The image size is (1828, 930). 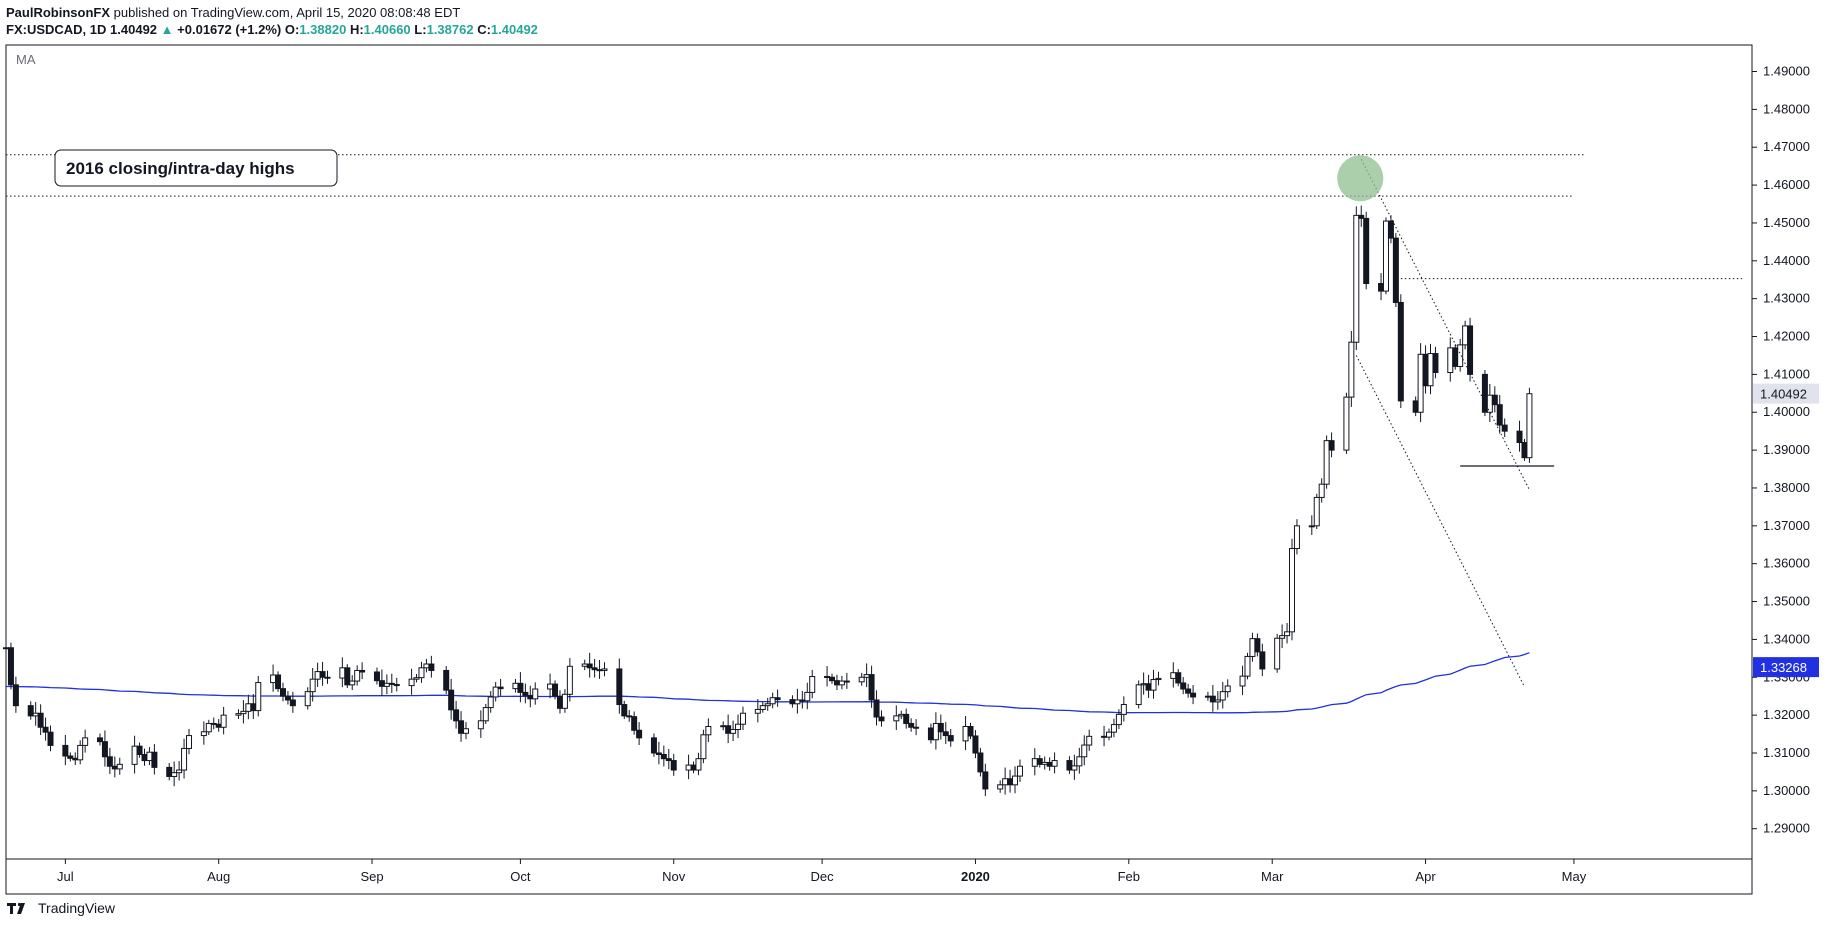 What do you see at coordinates (1786, 108) in the screenshot?
I see `y-tick-label: 1.48000` at bounding box center [1786, 108].